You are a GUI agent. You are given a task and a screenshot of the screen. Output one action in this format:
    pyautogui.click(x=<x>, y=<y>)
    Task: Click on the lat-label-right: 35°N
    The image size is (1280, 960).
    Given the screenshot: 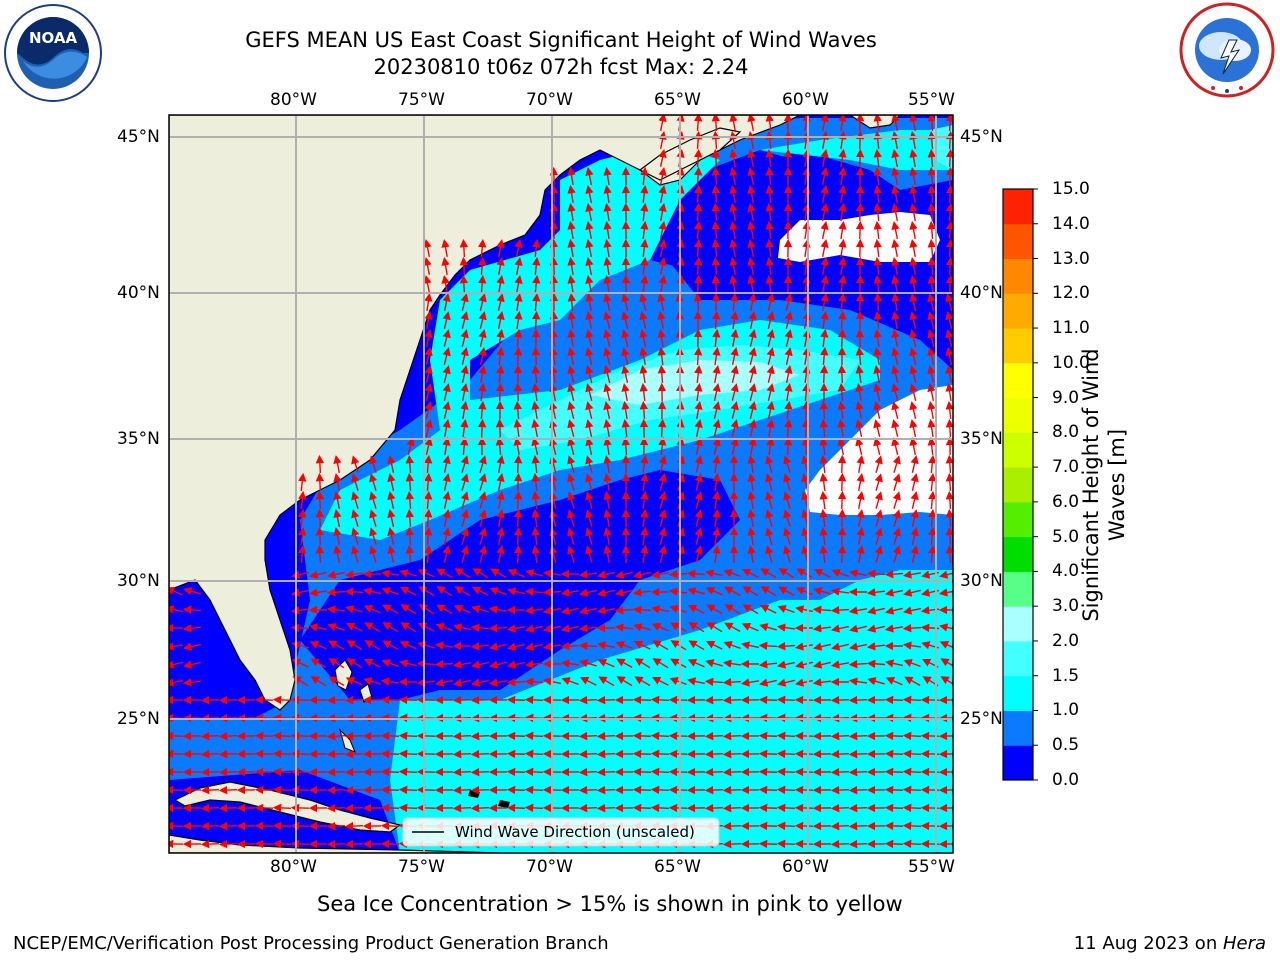 What is the action you would take?
    pyautogui.click(x=981, y=439)
    